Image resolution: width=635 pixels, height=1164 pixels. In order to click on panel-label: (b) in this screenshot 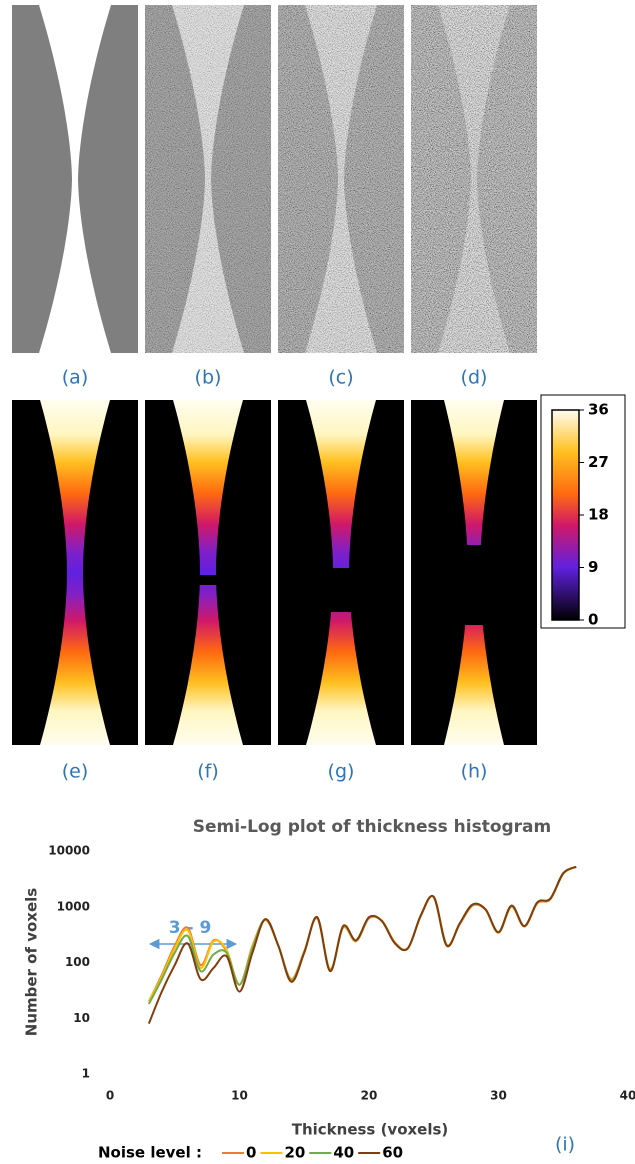, I will do `click(208, 378)`.